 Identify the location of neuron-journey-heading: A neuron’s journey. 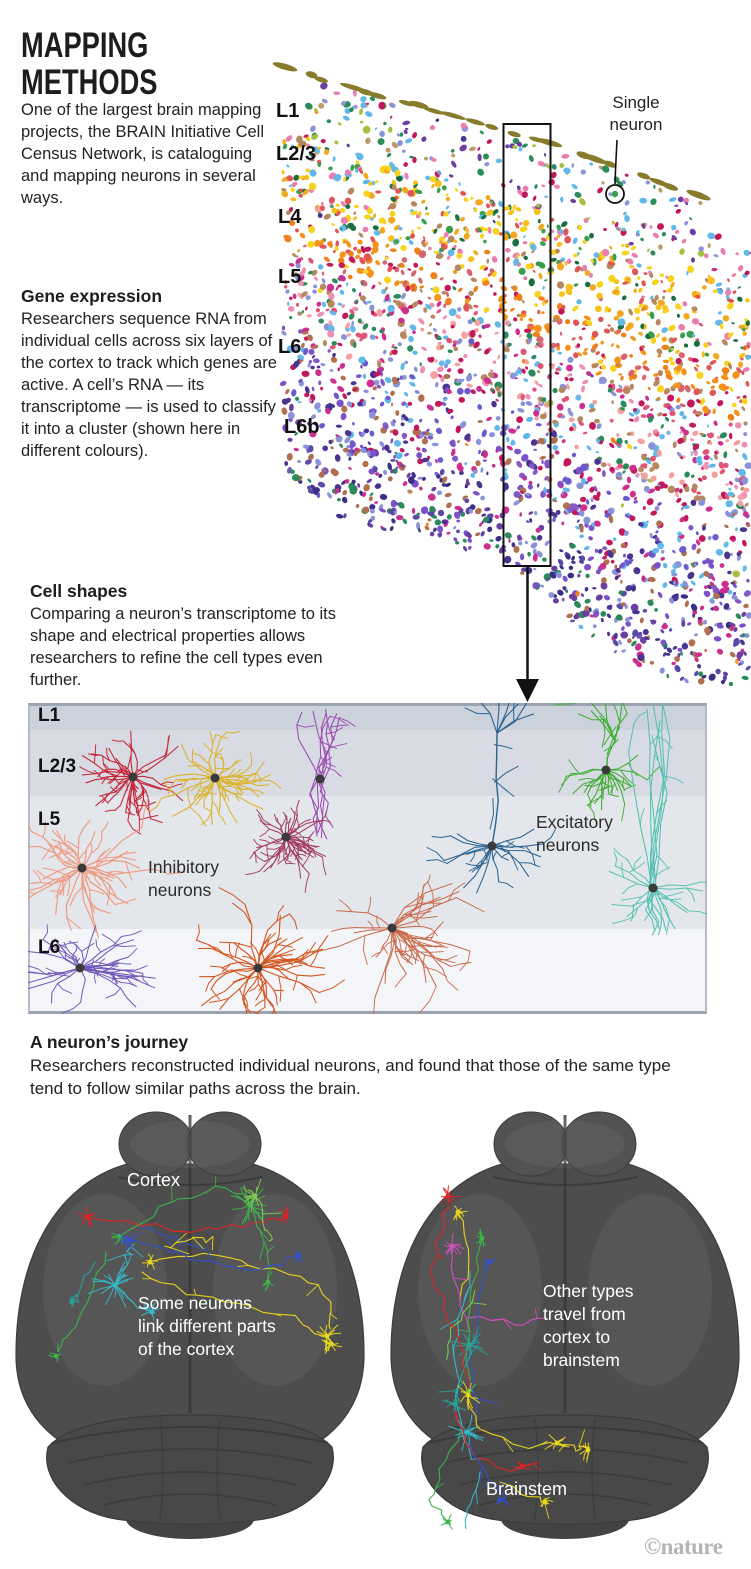
(109, 1042).